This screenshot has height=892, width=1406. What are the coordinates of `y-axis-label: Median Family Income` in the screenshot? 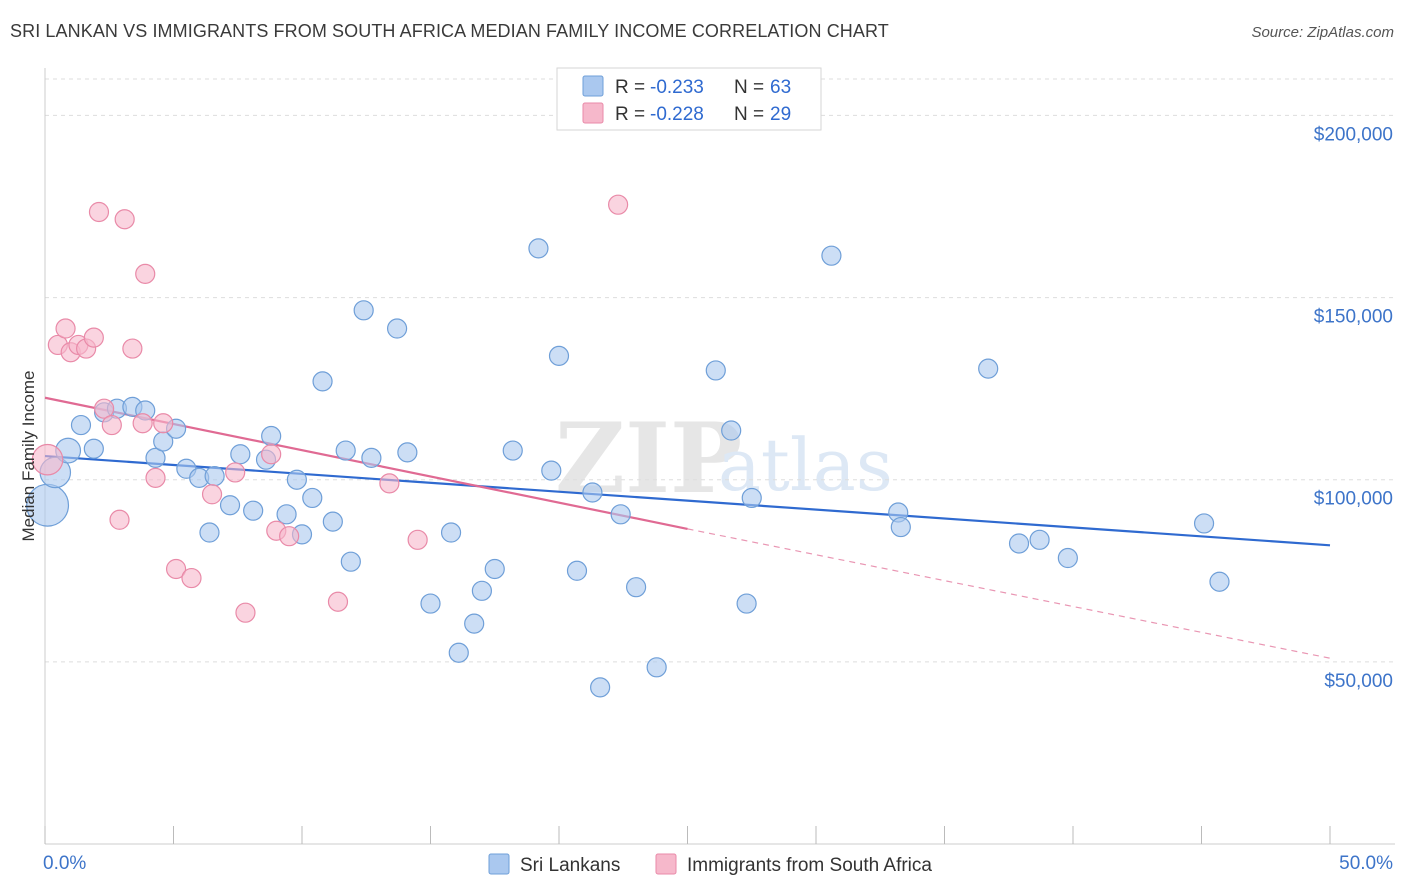 It's located at (28, 455).